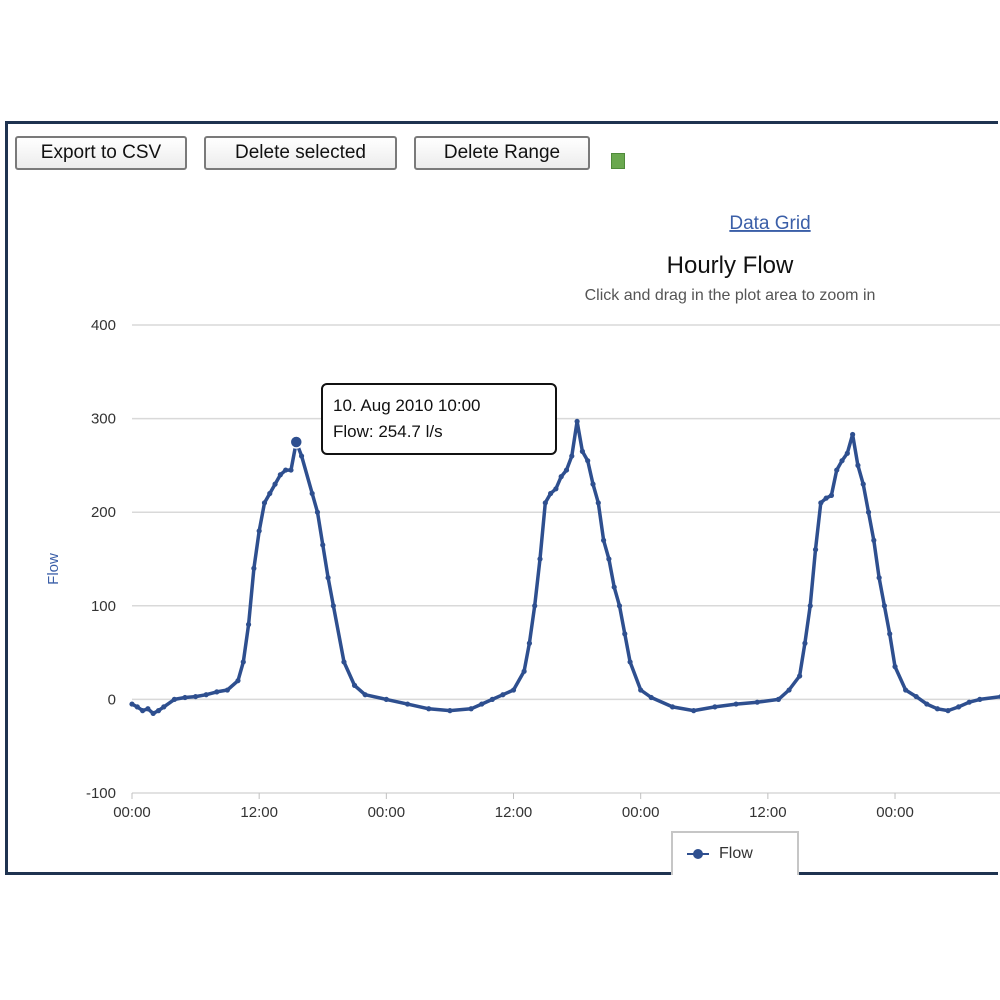  Describe the element at coordinates (502, 153) in the screenshot. I see `delete-range-button: Delete Range` at that location.